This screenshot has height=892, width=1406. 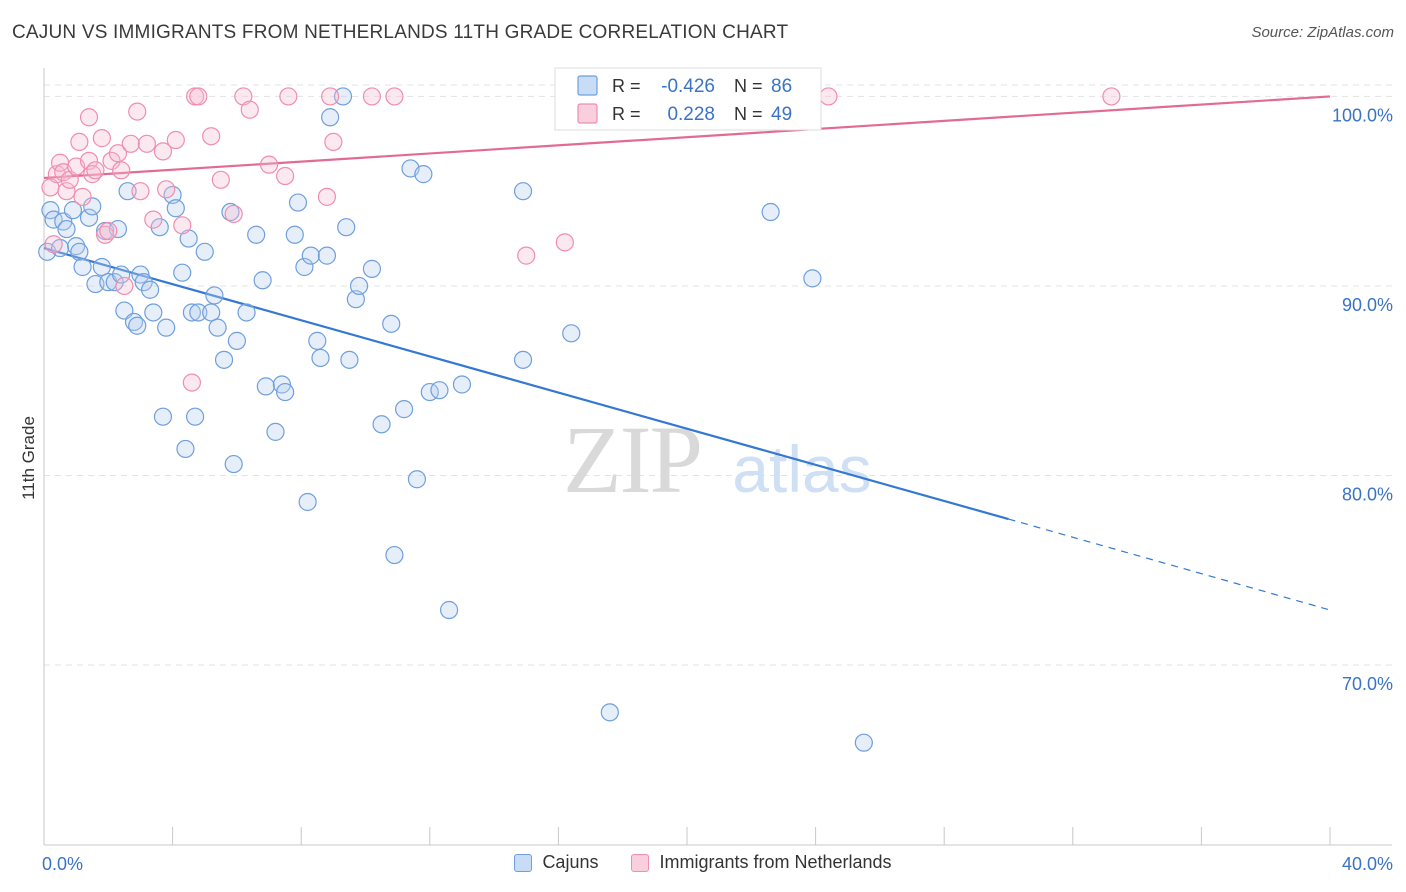 I want to click on legend-swatch-cajuns, so click(x=523, y=862).